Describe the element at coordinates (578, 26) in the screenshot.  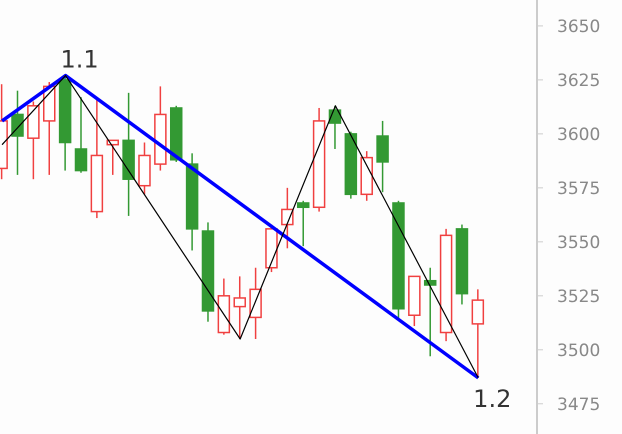
I see `y-tick-label: 3650` at that location.